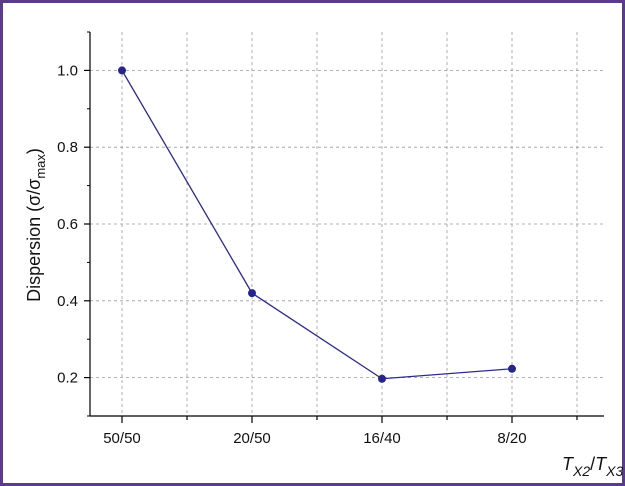 The width and height of the screenshot is (625, 486). I want to click on x-tick-label: 8/20, so click(511, 438).